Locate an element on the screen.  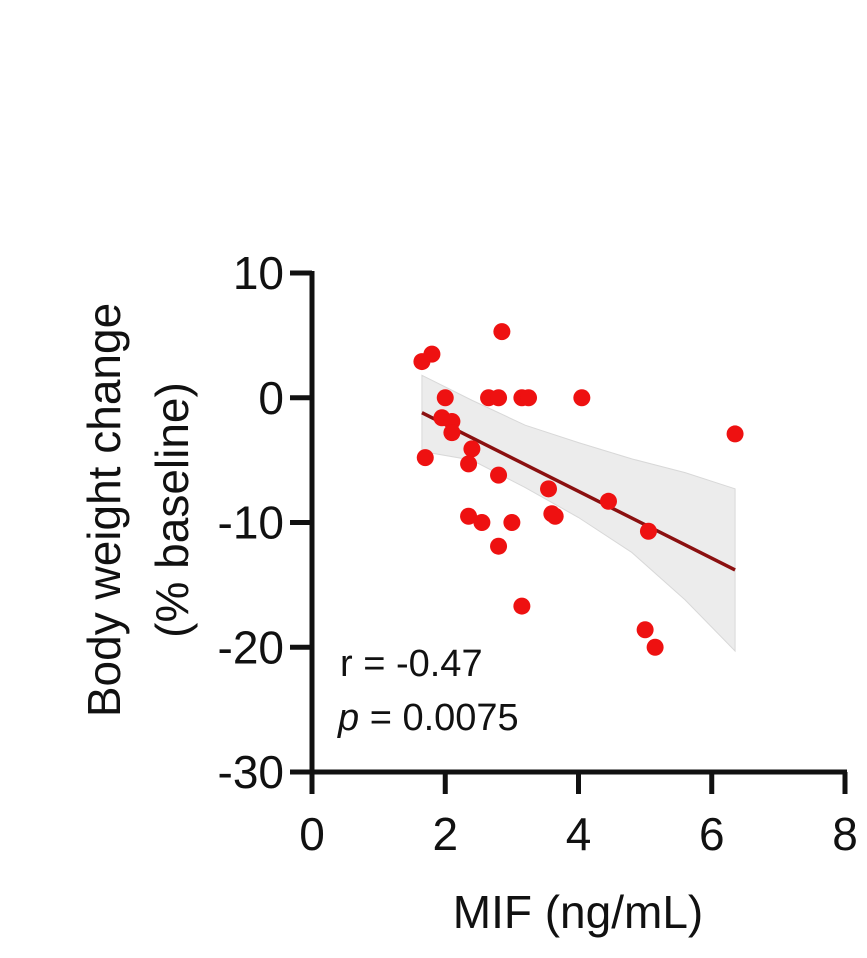
confidence-band-layer is located at coordinates (578, 513).